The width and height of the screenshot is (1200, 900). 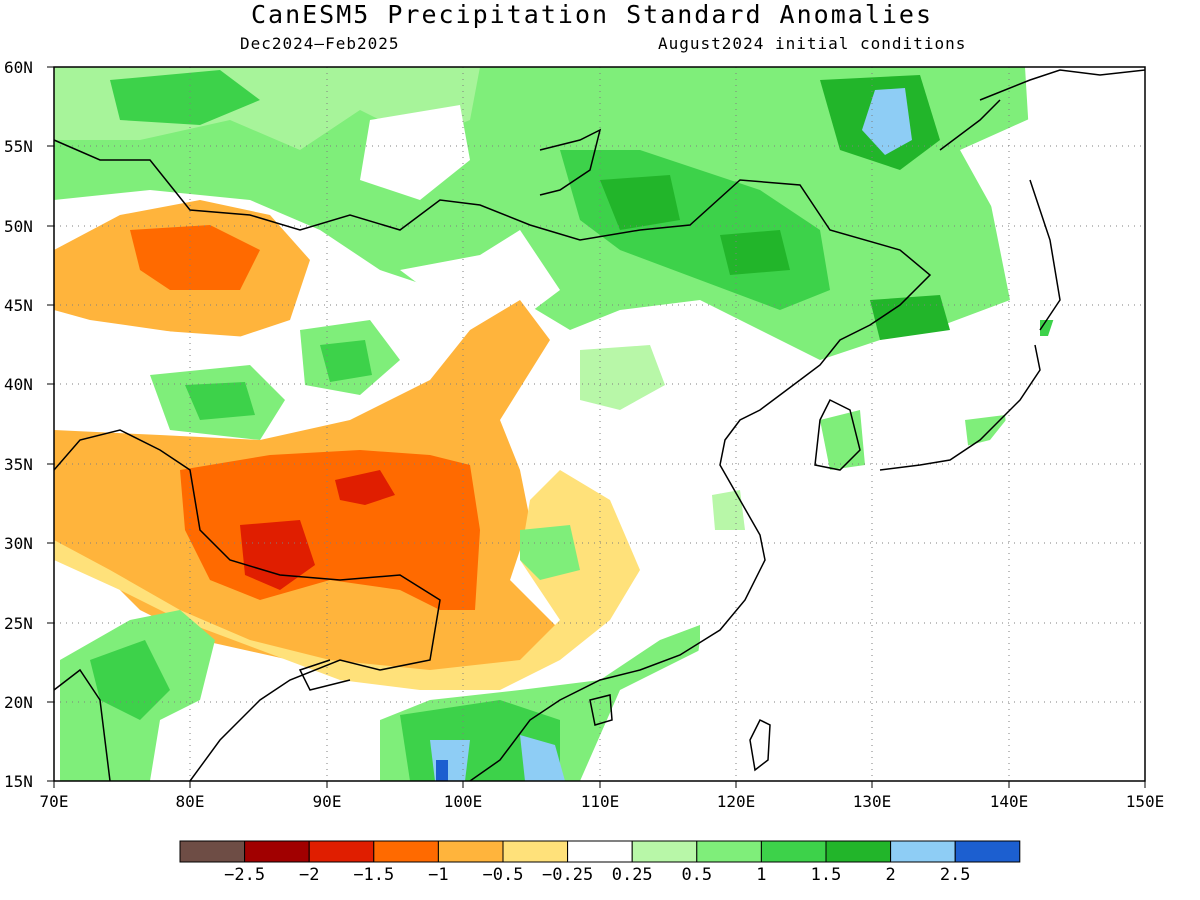 I want to click on legend-label: 2, so click(x=890, y=875).